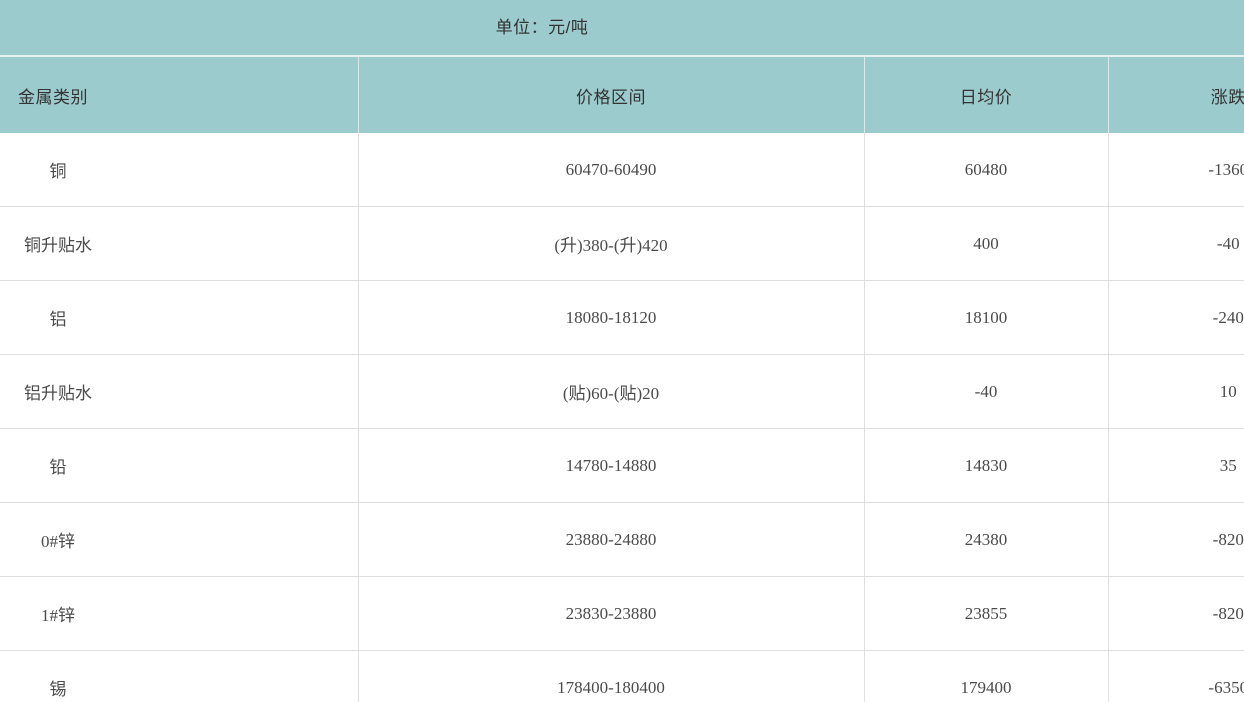  What do you see at coordinates (611, 317) in the screenshot?
I see `cell-price-range: 18080-18120` at bounding box center [611, 317].